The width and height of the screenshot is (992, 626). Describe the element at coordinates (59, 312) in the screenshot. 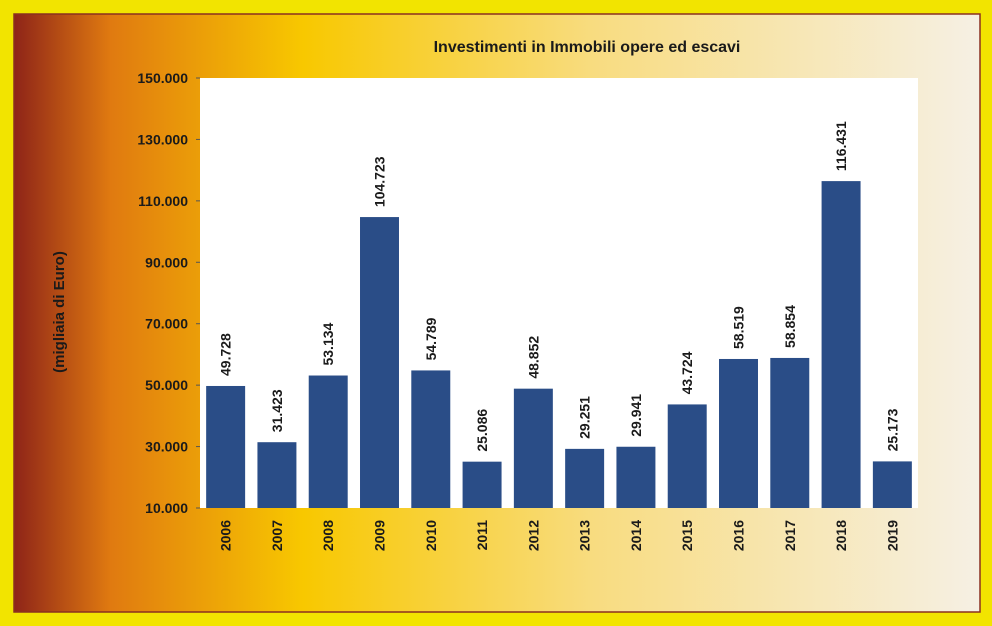

I see `y-axis-label: (migliaia di Euro)` at that location.